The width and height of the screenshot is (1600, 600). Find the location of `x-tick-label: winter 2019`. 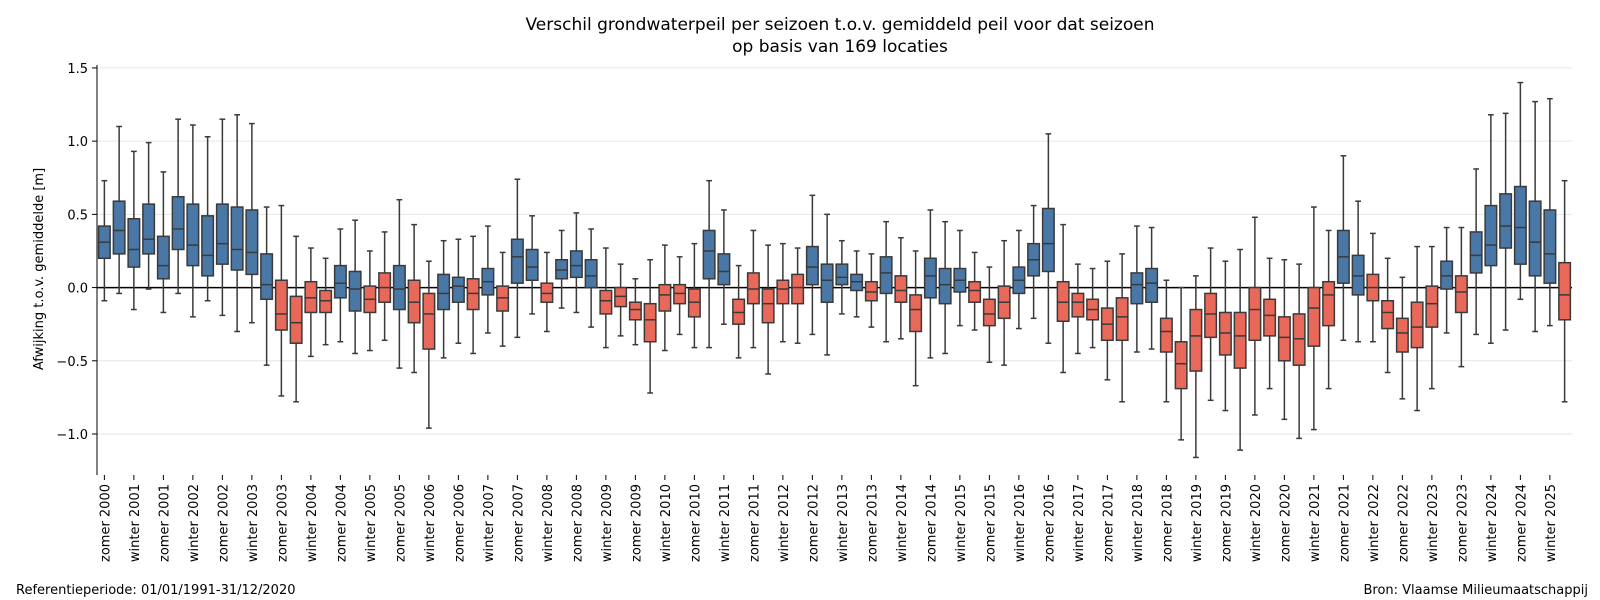

x-tick-label: winter 2019 is located at coordinates (1197, 523).